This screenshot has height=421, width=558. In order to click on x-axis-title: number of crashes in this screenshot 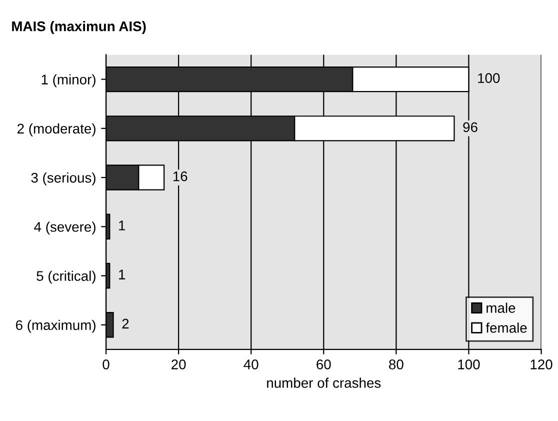, I will do `click(324, 383)`.